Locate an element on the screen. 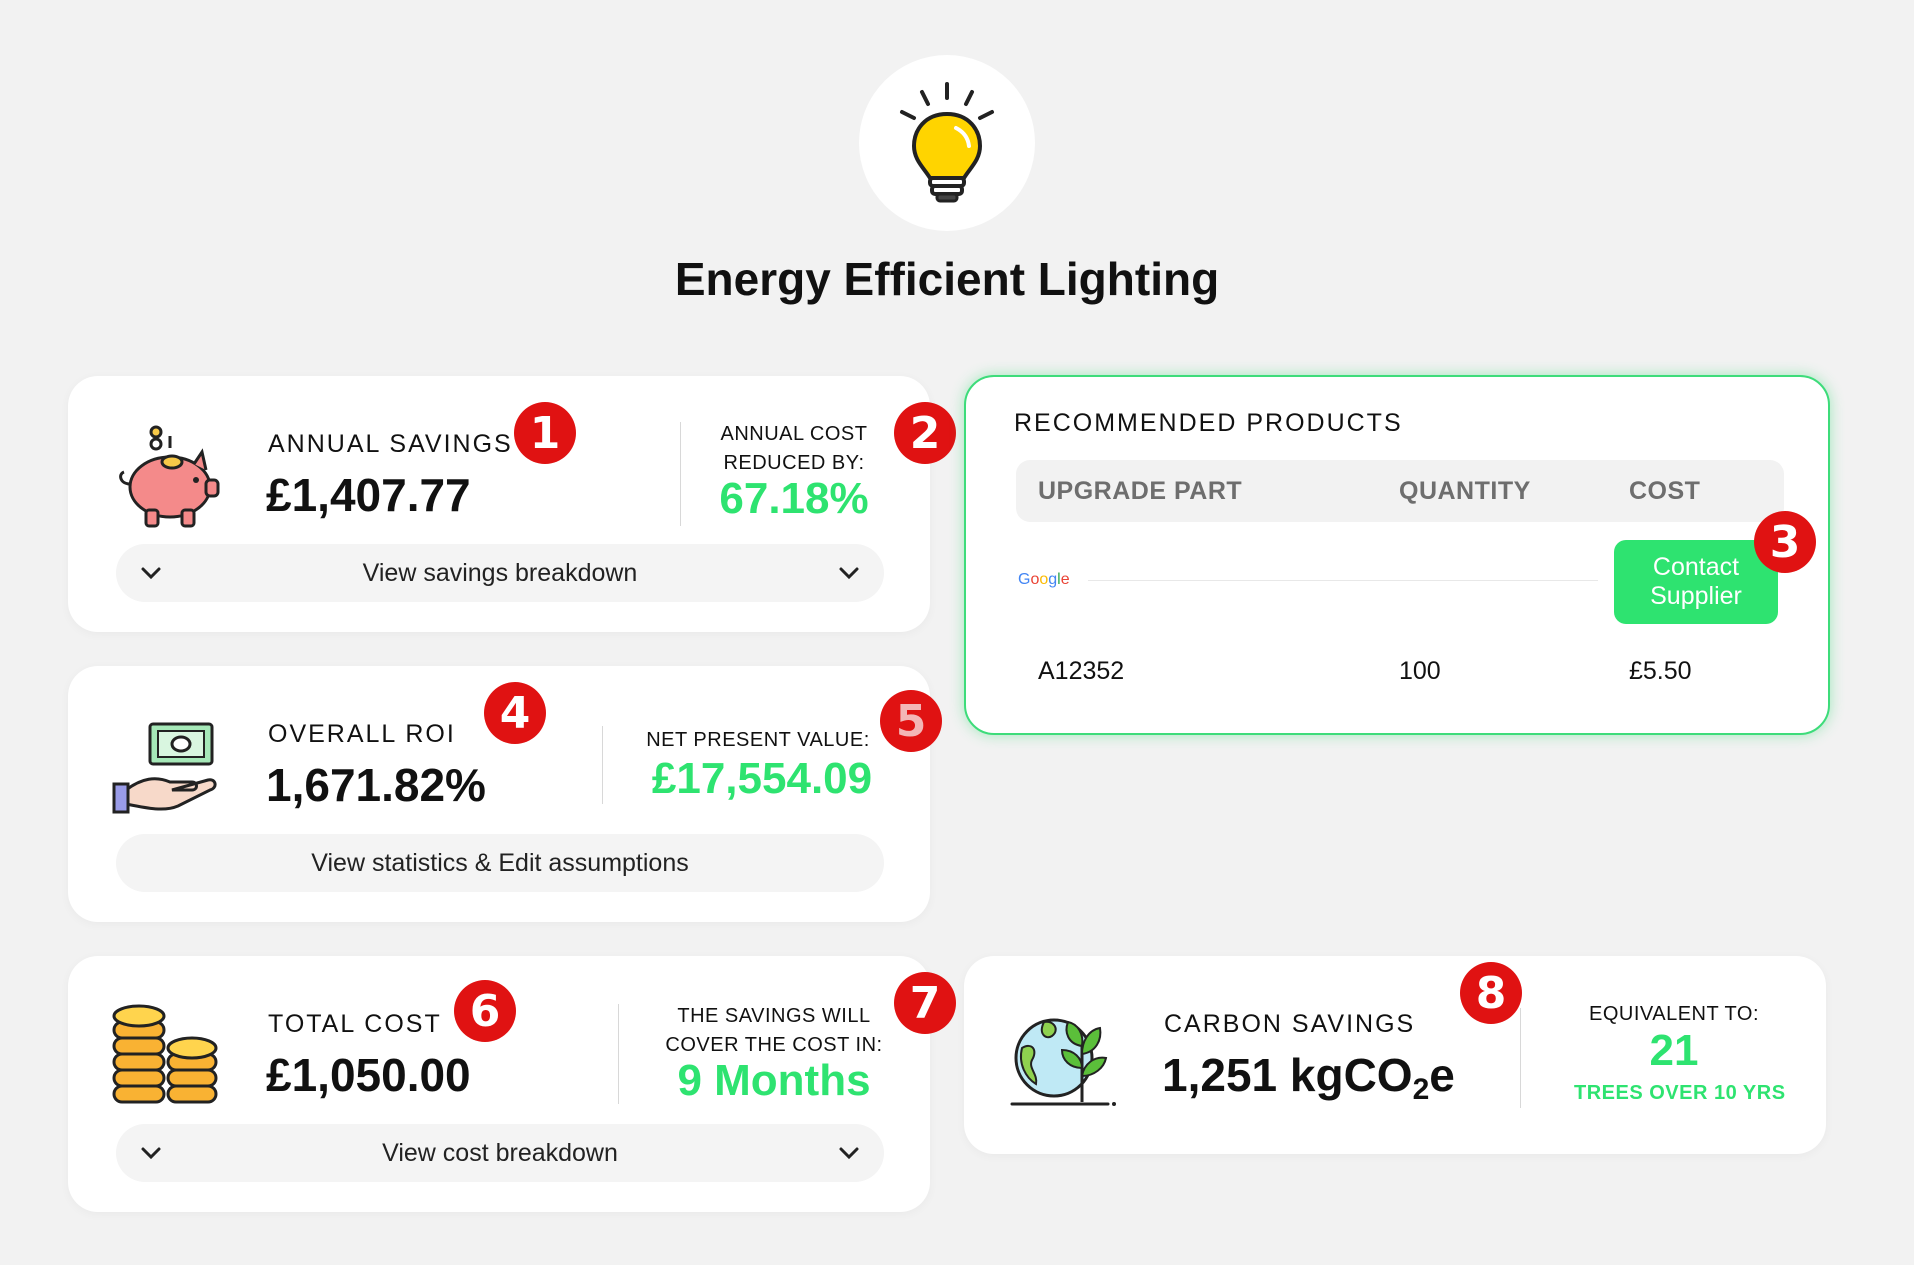 The image size is (1914, 1265). annual-cost-reduced-value: 67.18% is located at coordinates (794, 498).